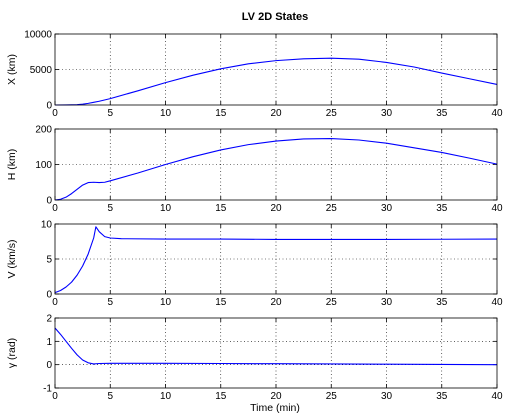 This screenshot has width=507, height=416. Describe the element at coordinates (47, 225) in the screenshot. I see `y-tick-label: 10` at that location.